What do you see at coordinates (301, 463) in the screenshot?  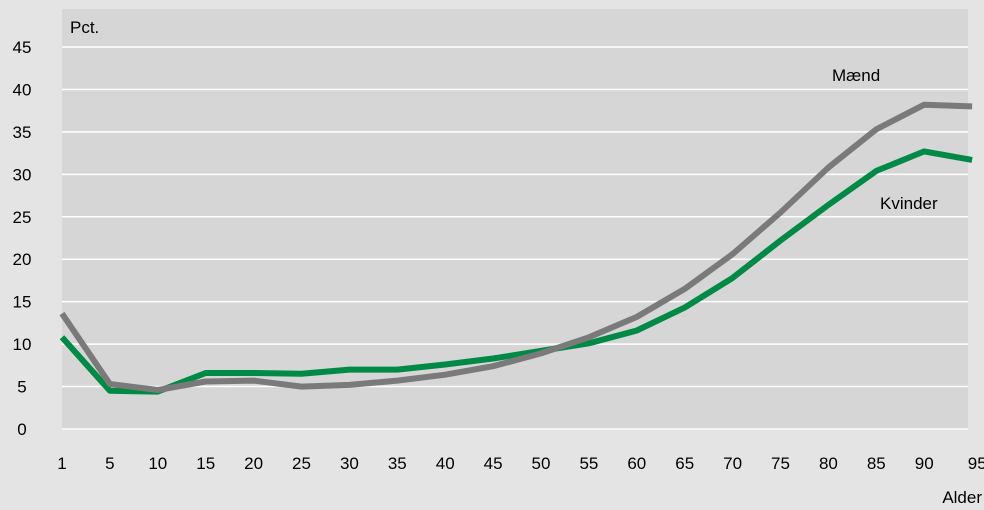 I see `x-tick-label: 25` at bounding box center [301, 463].